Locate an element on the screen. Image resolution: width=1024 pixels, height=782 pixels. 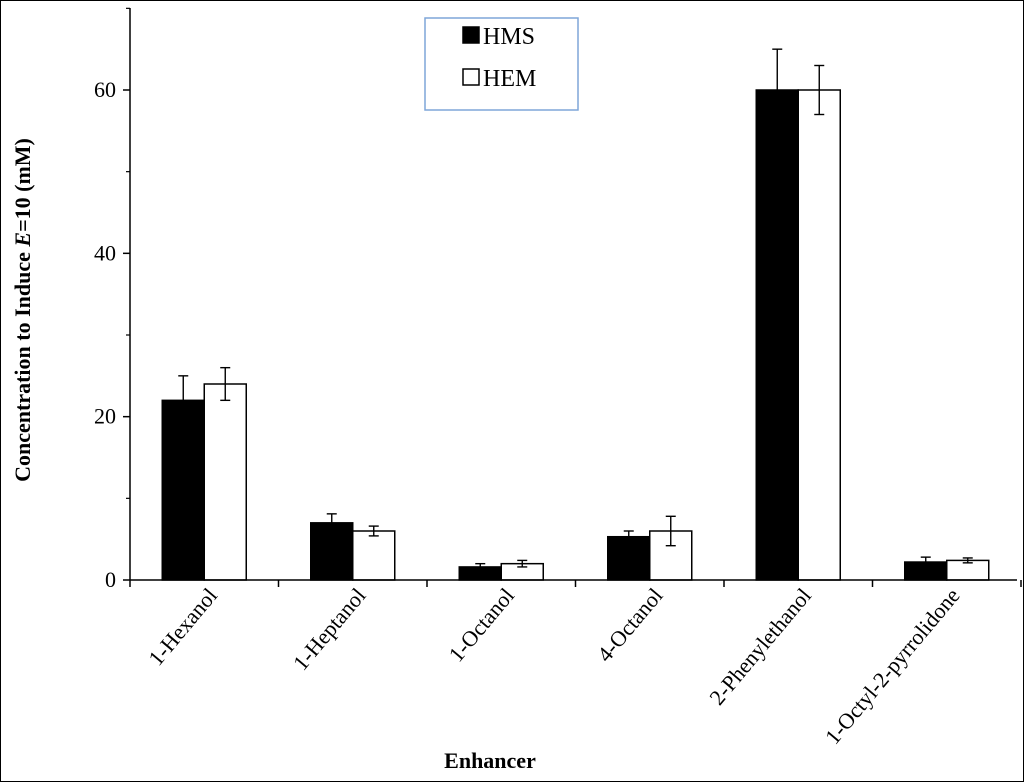
legend: HMS HEM is located at coordinates (501, 64).